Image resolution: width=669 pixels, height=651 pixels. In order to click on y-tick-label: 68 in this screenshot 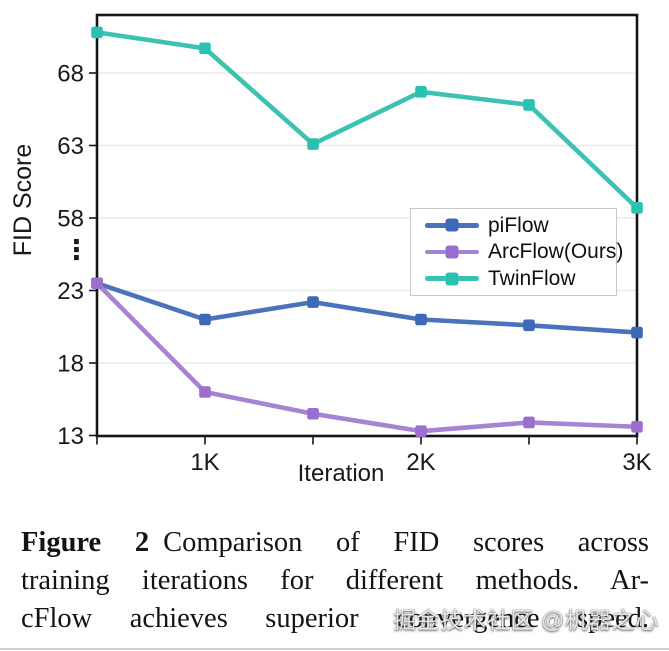, I will do `click(70, 74)`.